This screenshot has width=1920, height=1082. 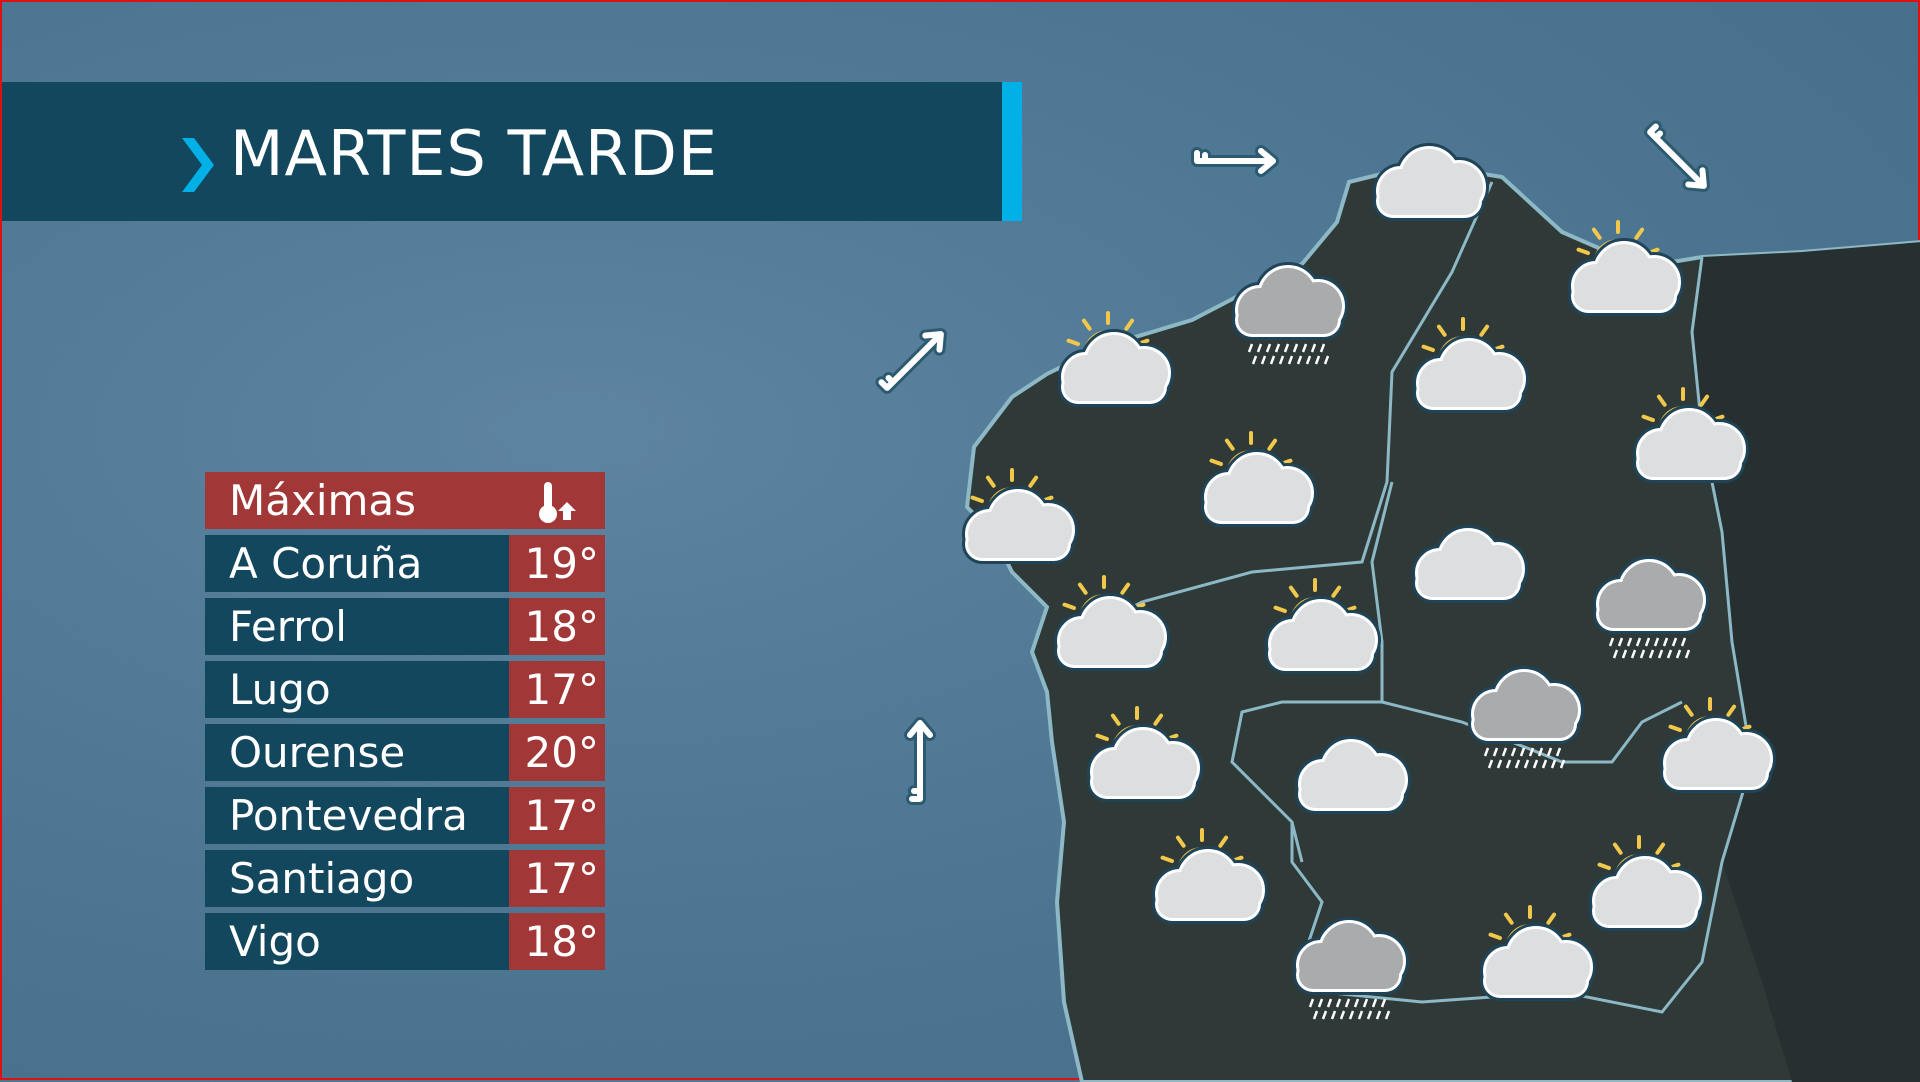 I want to click on city-name: Pontevedra, so click(x=348, y=815).